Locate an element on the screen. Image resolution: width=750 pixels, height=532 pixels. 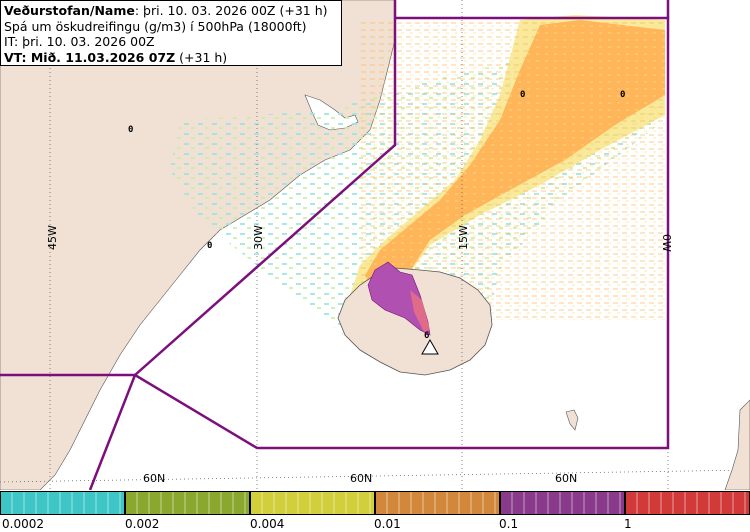
valid-offset: (+31 h) is located at coordinates (201, 57).